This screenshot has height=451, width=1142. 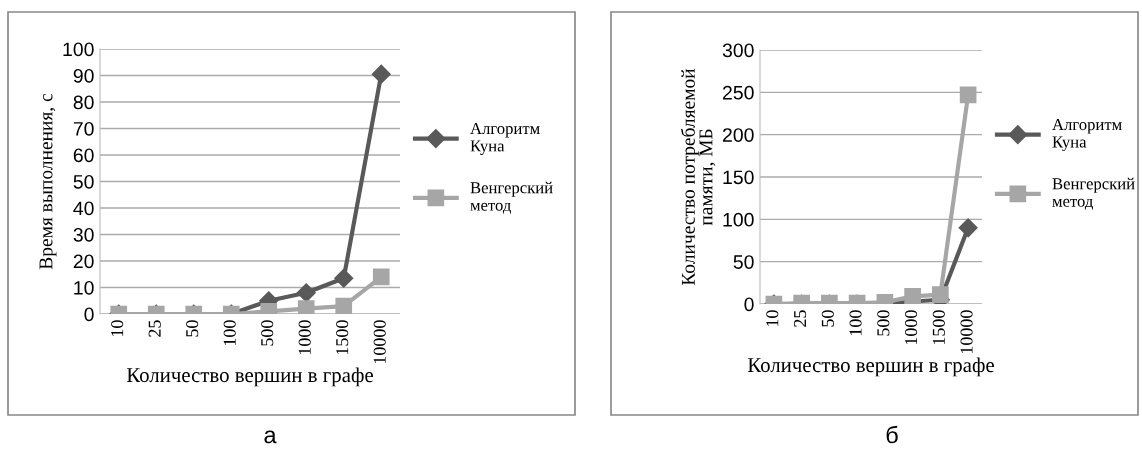 I want to click on y-tick-label: 150, so click(x=738, y=177).